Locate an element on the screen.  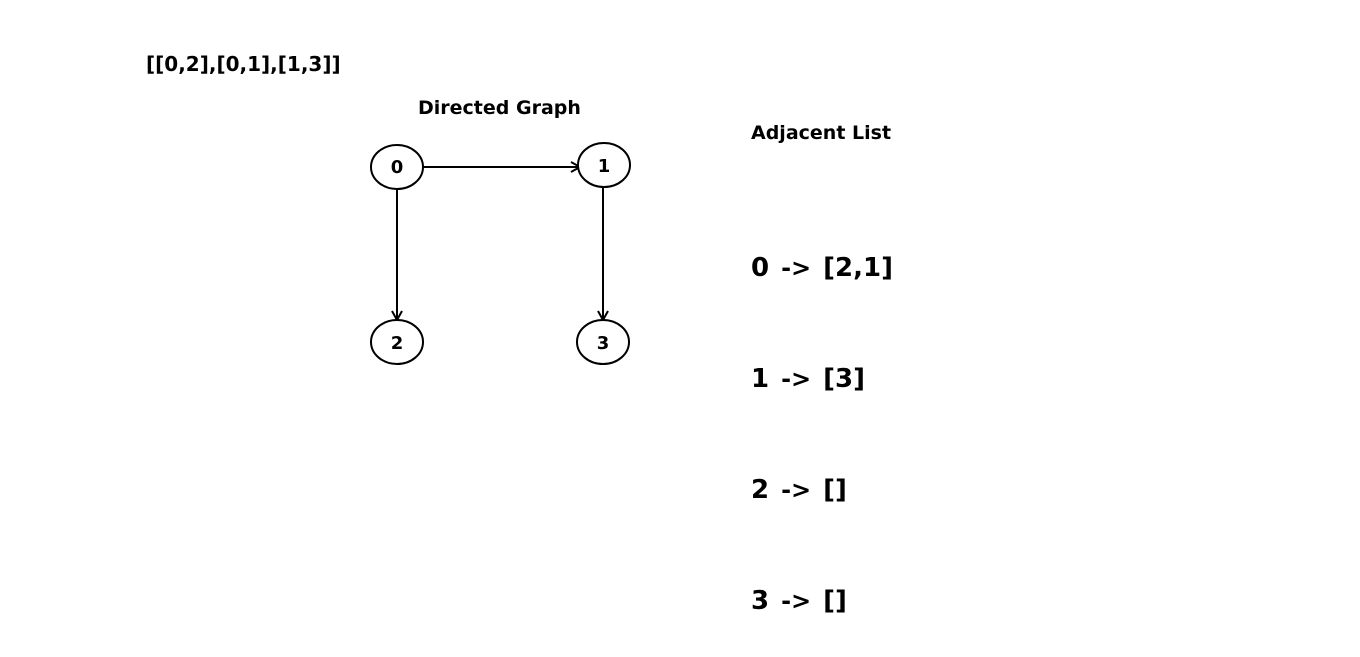
adjacency-row: 0 -> [2,1] is located at coordinates (822, 268).